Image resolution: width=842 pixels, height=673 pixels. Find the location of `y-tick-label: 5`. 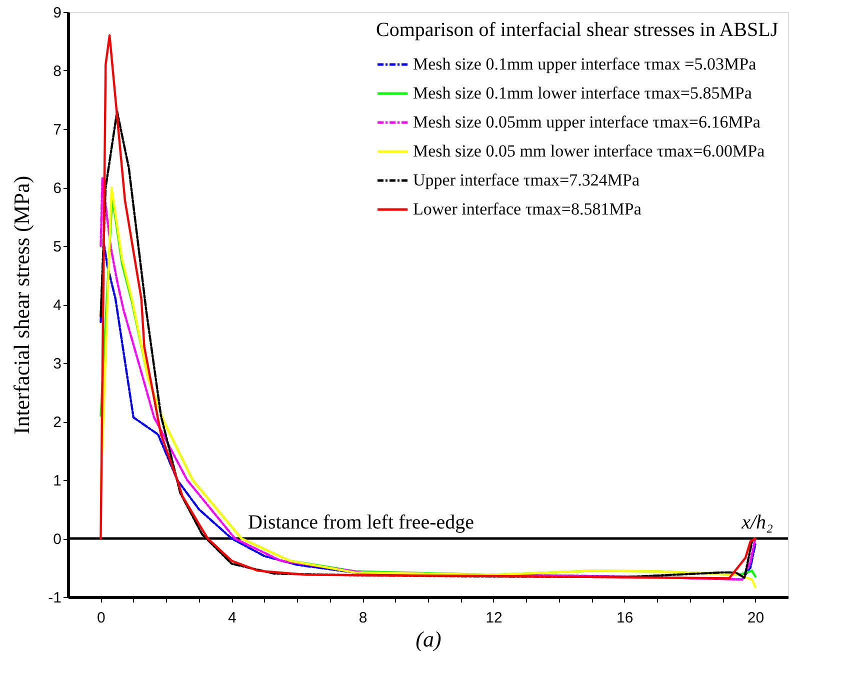

y-tick-label: 5 is located at coordinates (57, 247).